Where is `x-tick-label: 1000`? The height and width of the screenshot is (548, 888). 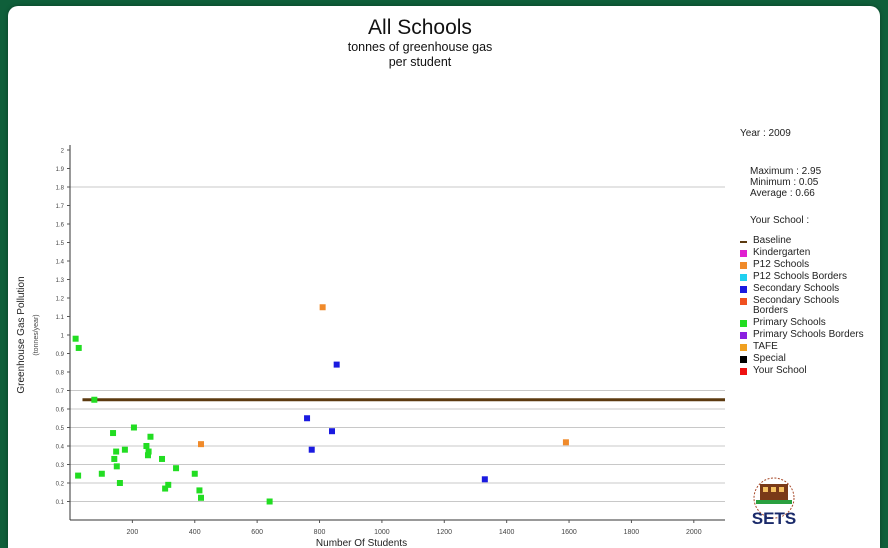
x-tick-label: 1000 is located at coordinates (382, 532).